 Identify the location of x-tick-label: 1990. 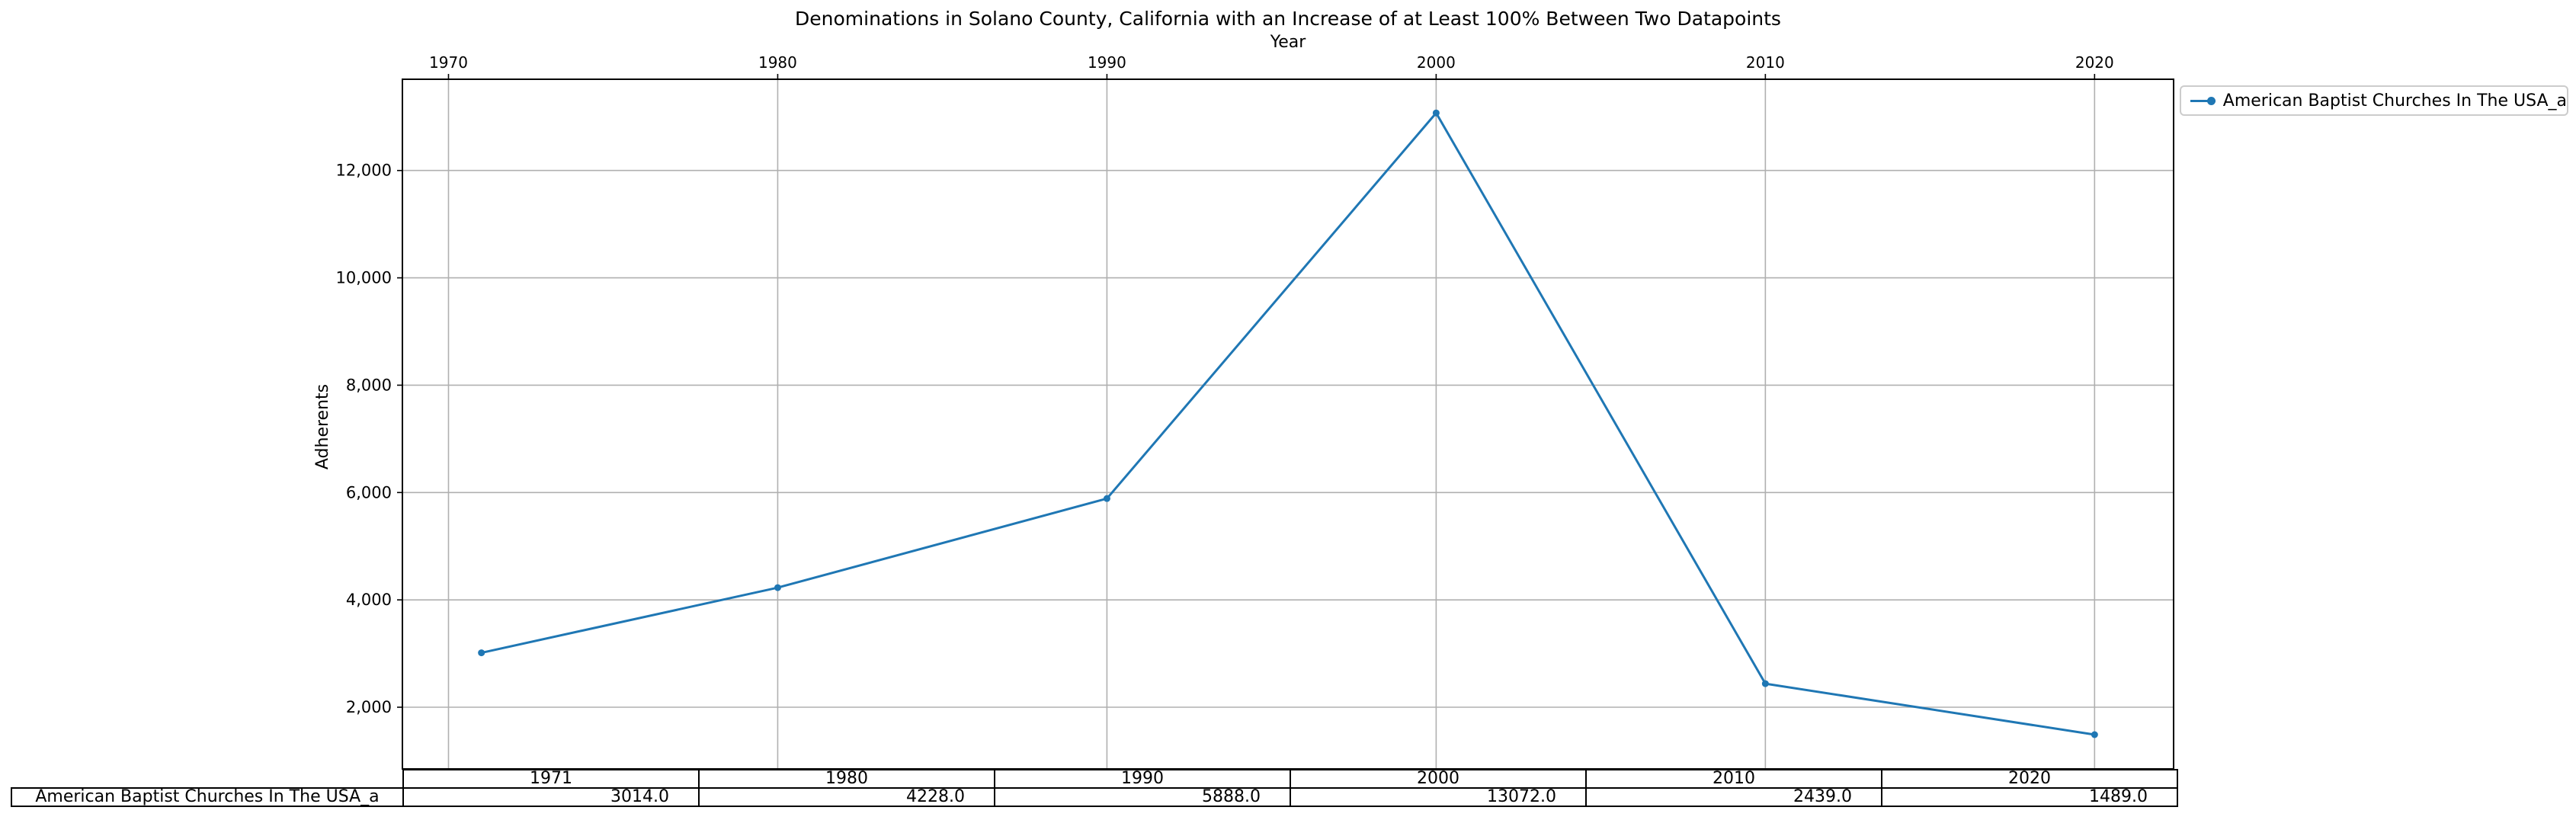
(1107, 62).